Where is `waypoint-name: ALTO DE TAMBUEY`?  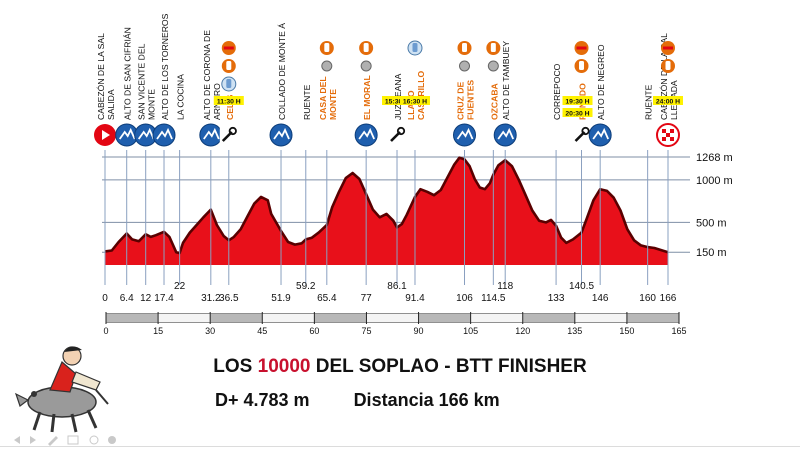
waypoint-name: ALTO DE TAMBUEY is located at coordinates (506, 80).